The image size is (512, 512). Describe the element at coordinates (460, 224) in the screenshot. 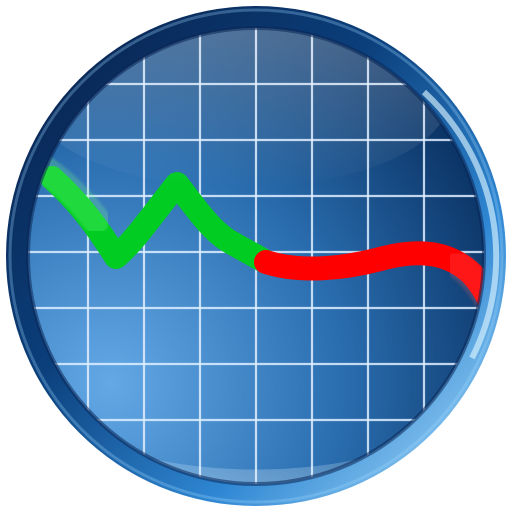

I see `bezel-right-reflection` at that location.